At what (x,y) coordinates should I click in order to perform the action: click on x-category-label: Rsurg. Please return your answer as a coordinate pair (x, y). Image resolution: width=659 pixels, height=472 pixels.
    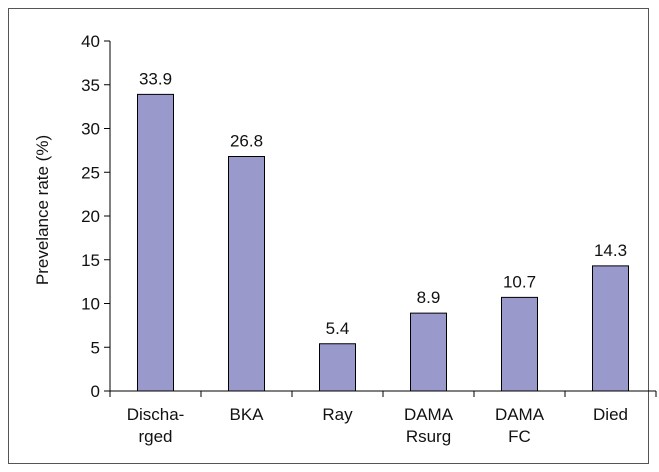
    Looking at the image, I should click on (428, 436).